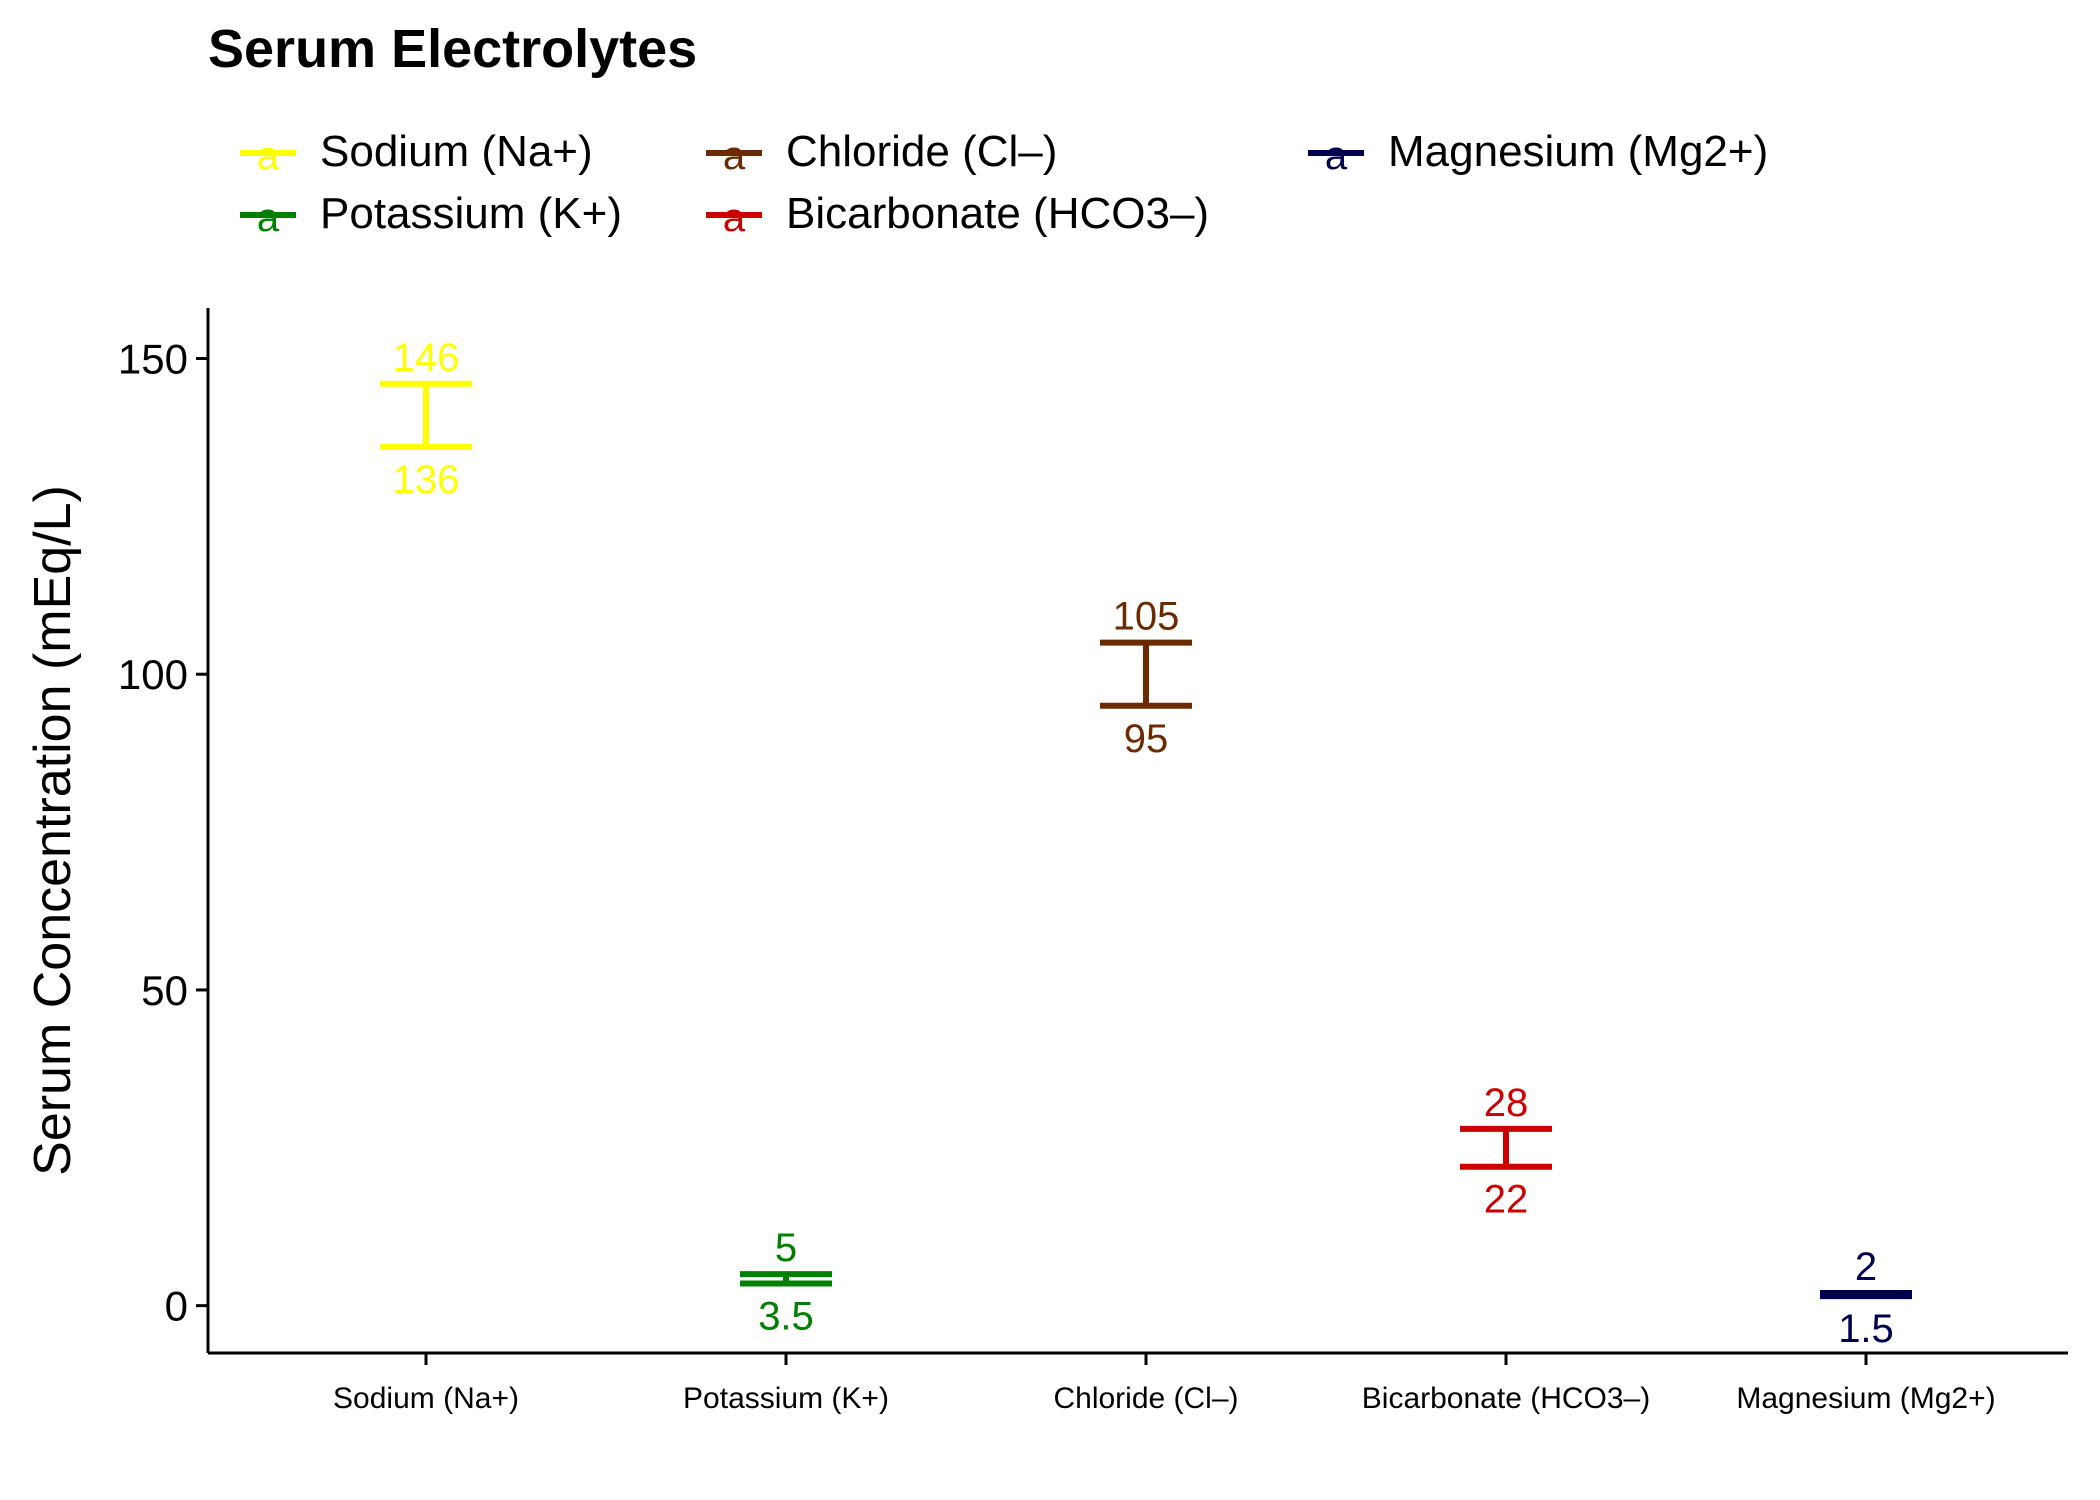 This screenshot has height=1500, width=2100. Describe the element at coordinates (1506, 1200) in the screenshot. I see `value-label-low: 22` at that location.